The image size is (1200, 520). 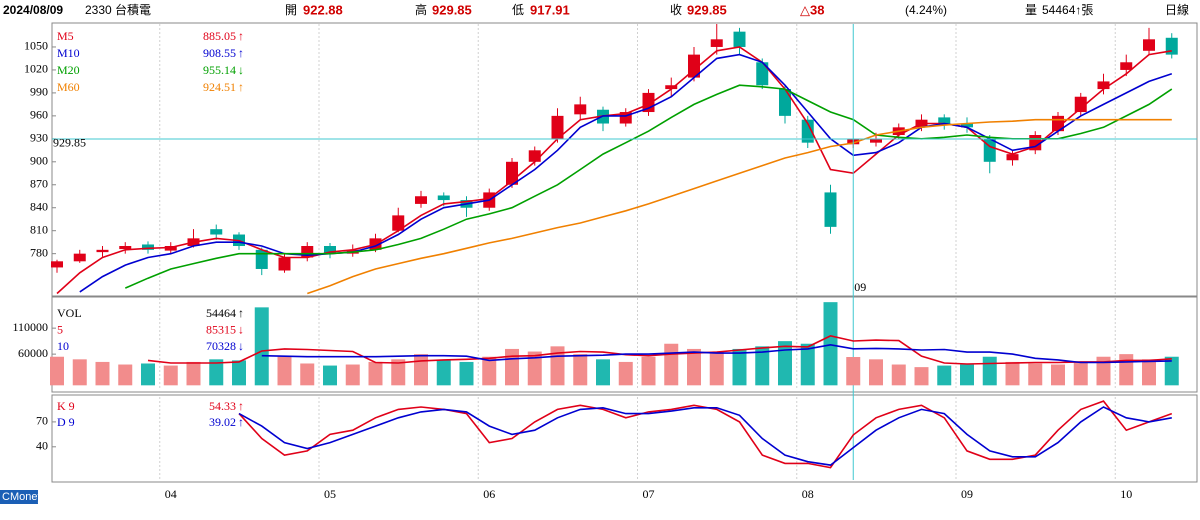 What do you see at coordinates (330, 494) in the screenshot?
I see `month-label: 05` at bounding box center [330, 494].